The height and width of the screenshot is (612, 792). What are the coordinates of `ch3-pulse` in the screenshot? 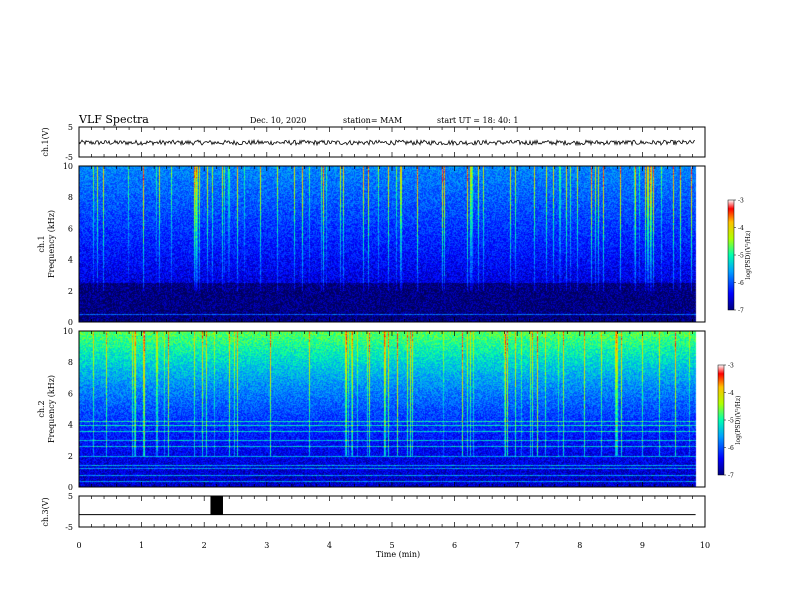 It's located at (216, 505).